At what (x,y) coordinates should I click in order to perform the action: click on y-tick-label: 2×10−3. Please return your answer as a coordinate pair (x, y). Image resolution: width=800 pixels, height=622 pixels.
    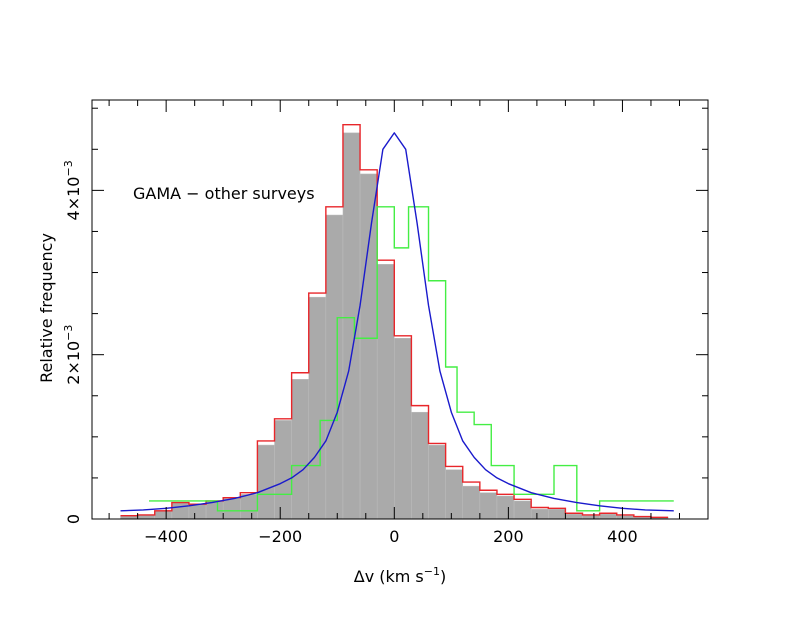
    Looking at the image, I should click on (72, 355).